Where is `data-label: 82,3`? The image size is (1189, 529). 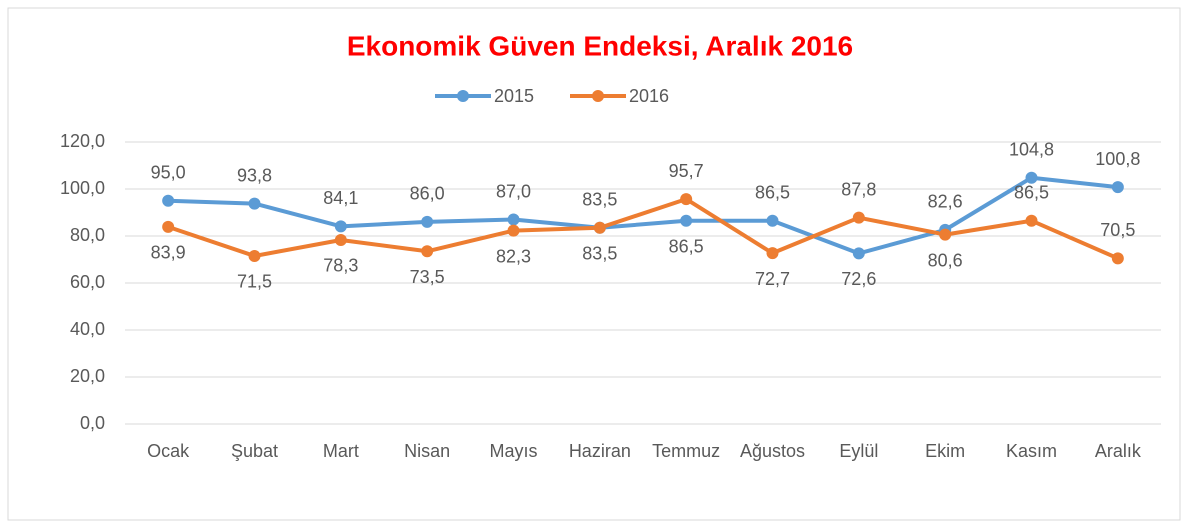
data-label: 82,3 is located at coordinates (513, 256).